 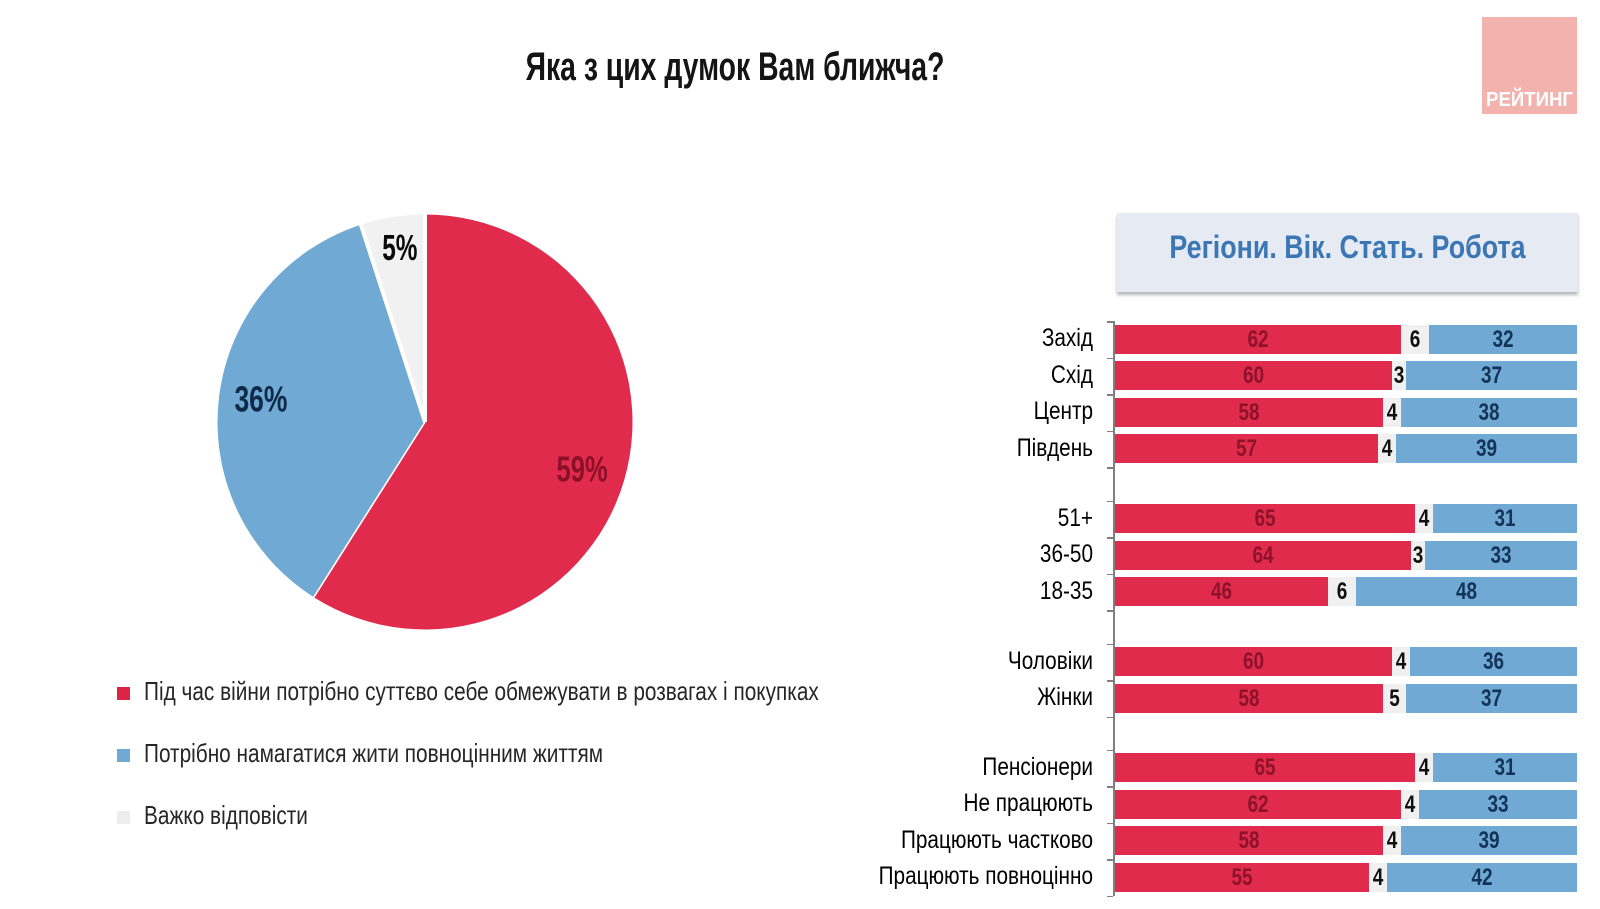 I want to click on svg-text: 5%, so click(x=399, y=248).